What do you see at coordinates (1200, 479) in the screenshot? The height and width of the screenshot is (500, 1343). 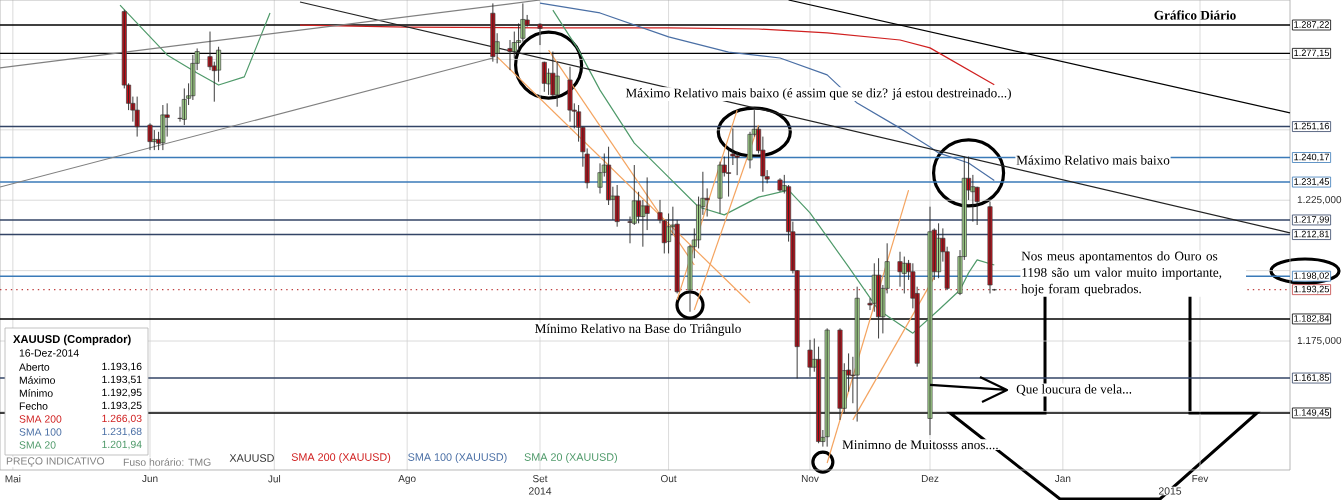 I see `x-tick-label: Fev` at bounding box center [1200, 479].